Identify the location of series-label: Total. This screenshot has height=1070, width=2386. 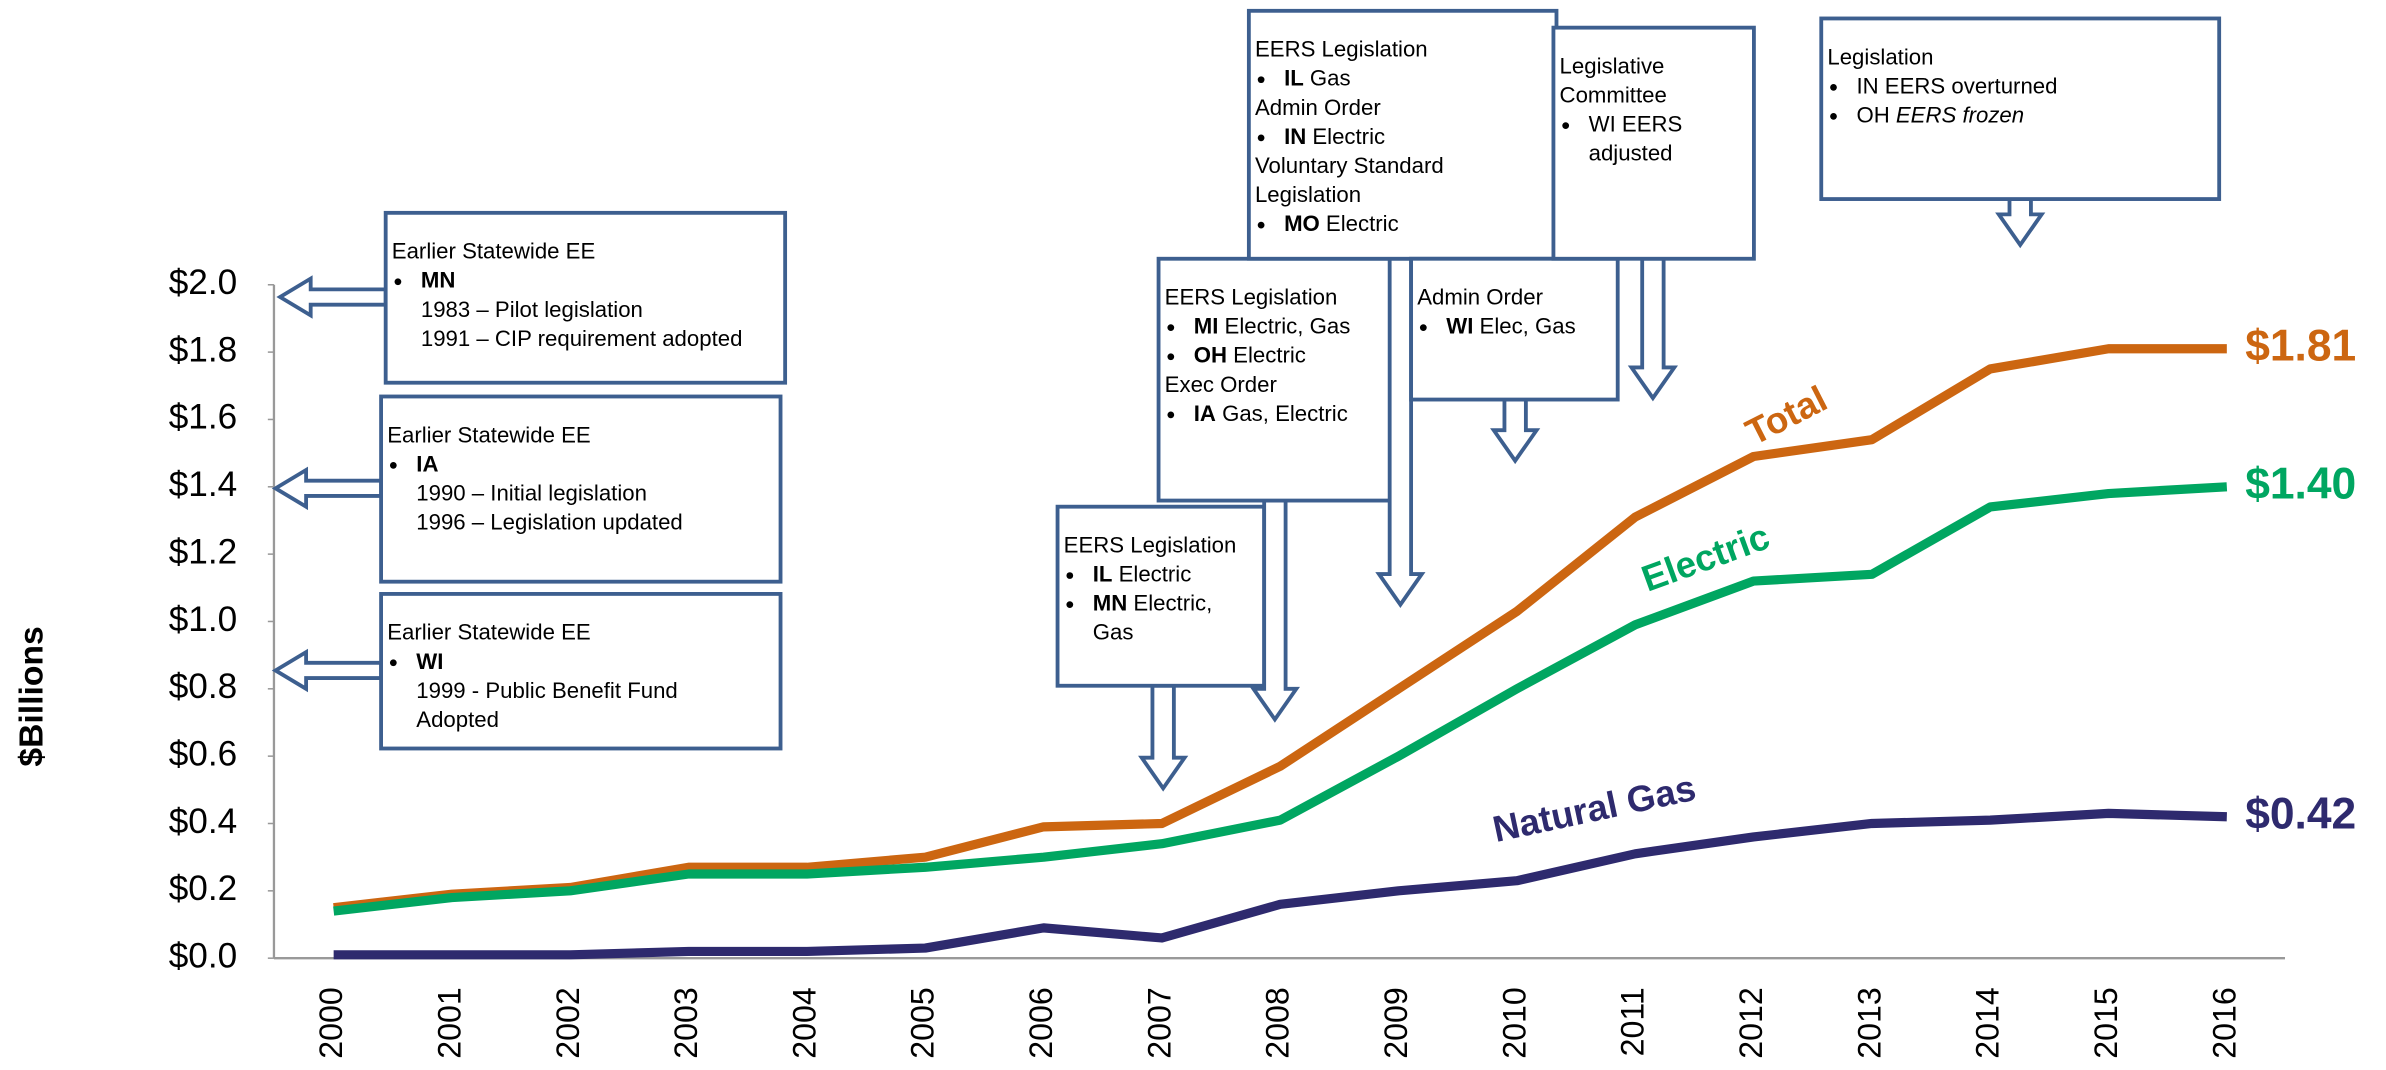
(1786, 415).